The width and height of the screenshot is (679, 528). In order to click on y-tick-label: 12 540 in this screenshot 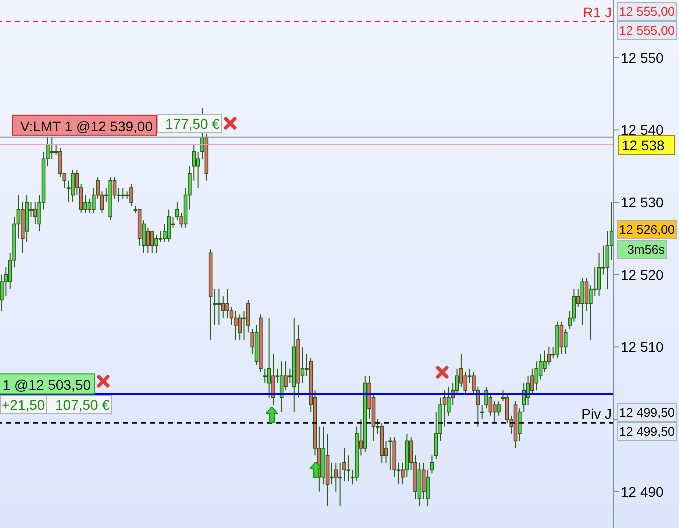, I will do `click(642, 130)`.